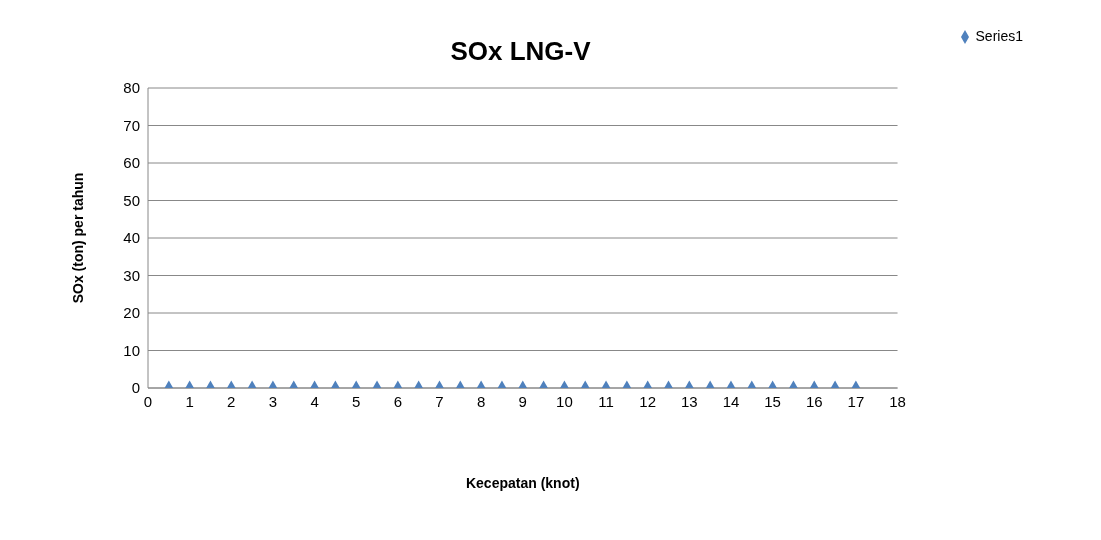  Describe the element at coordinates (131, 350) in the screenshot. I see `y-tick-label: 10` at that location.